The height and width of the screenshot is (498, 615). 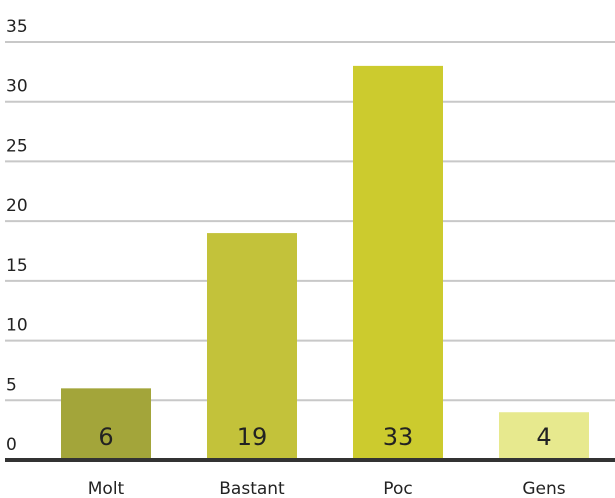 I want to click on y-tick-label: 30, so click(x=17, y=87).